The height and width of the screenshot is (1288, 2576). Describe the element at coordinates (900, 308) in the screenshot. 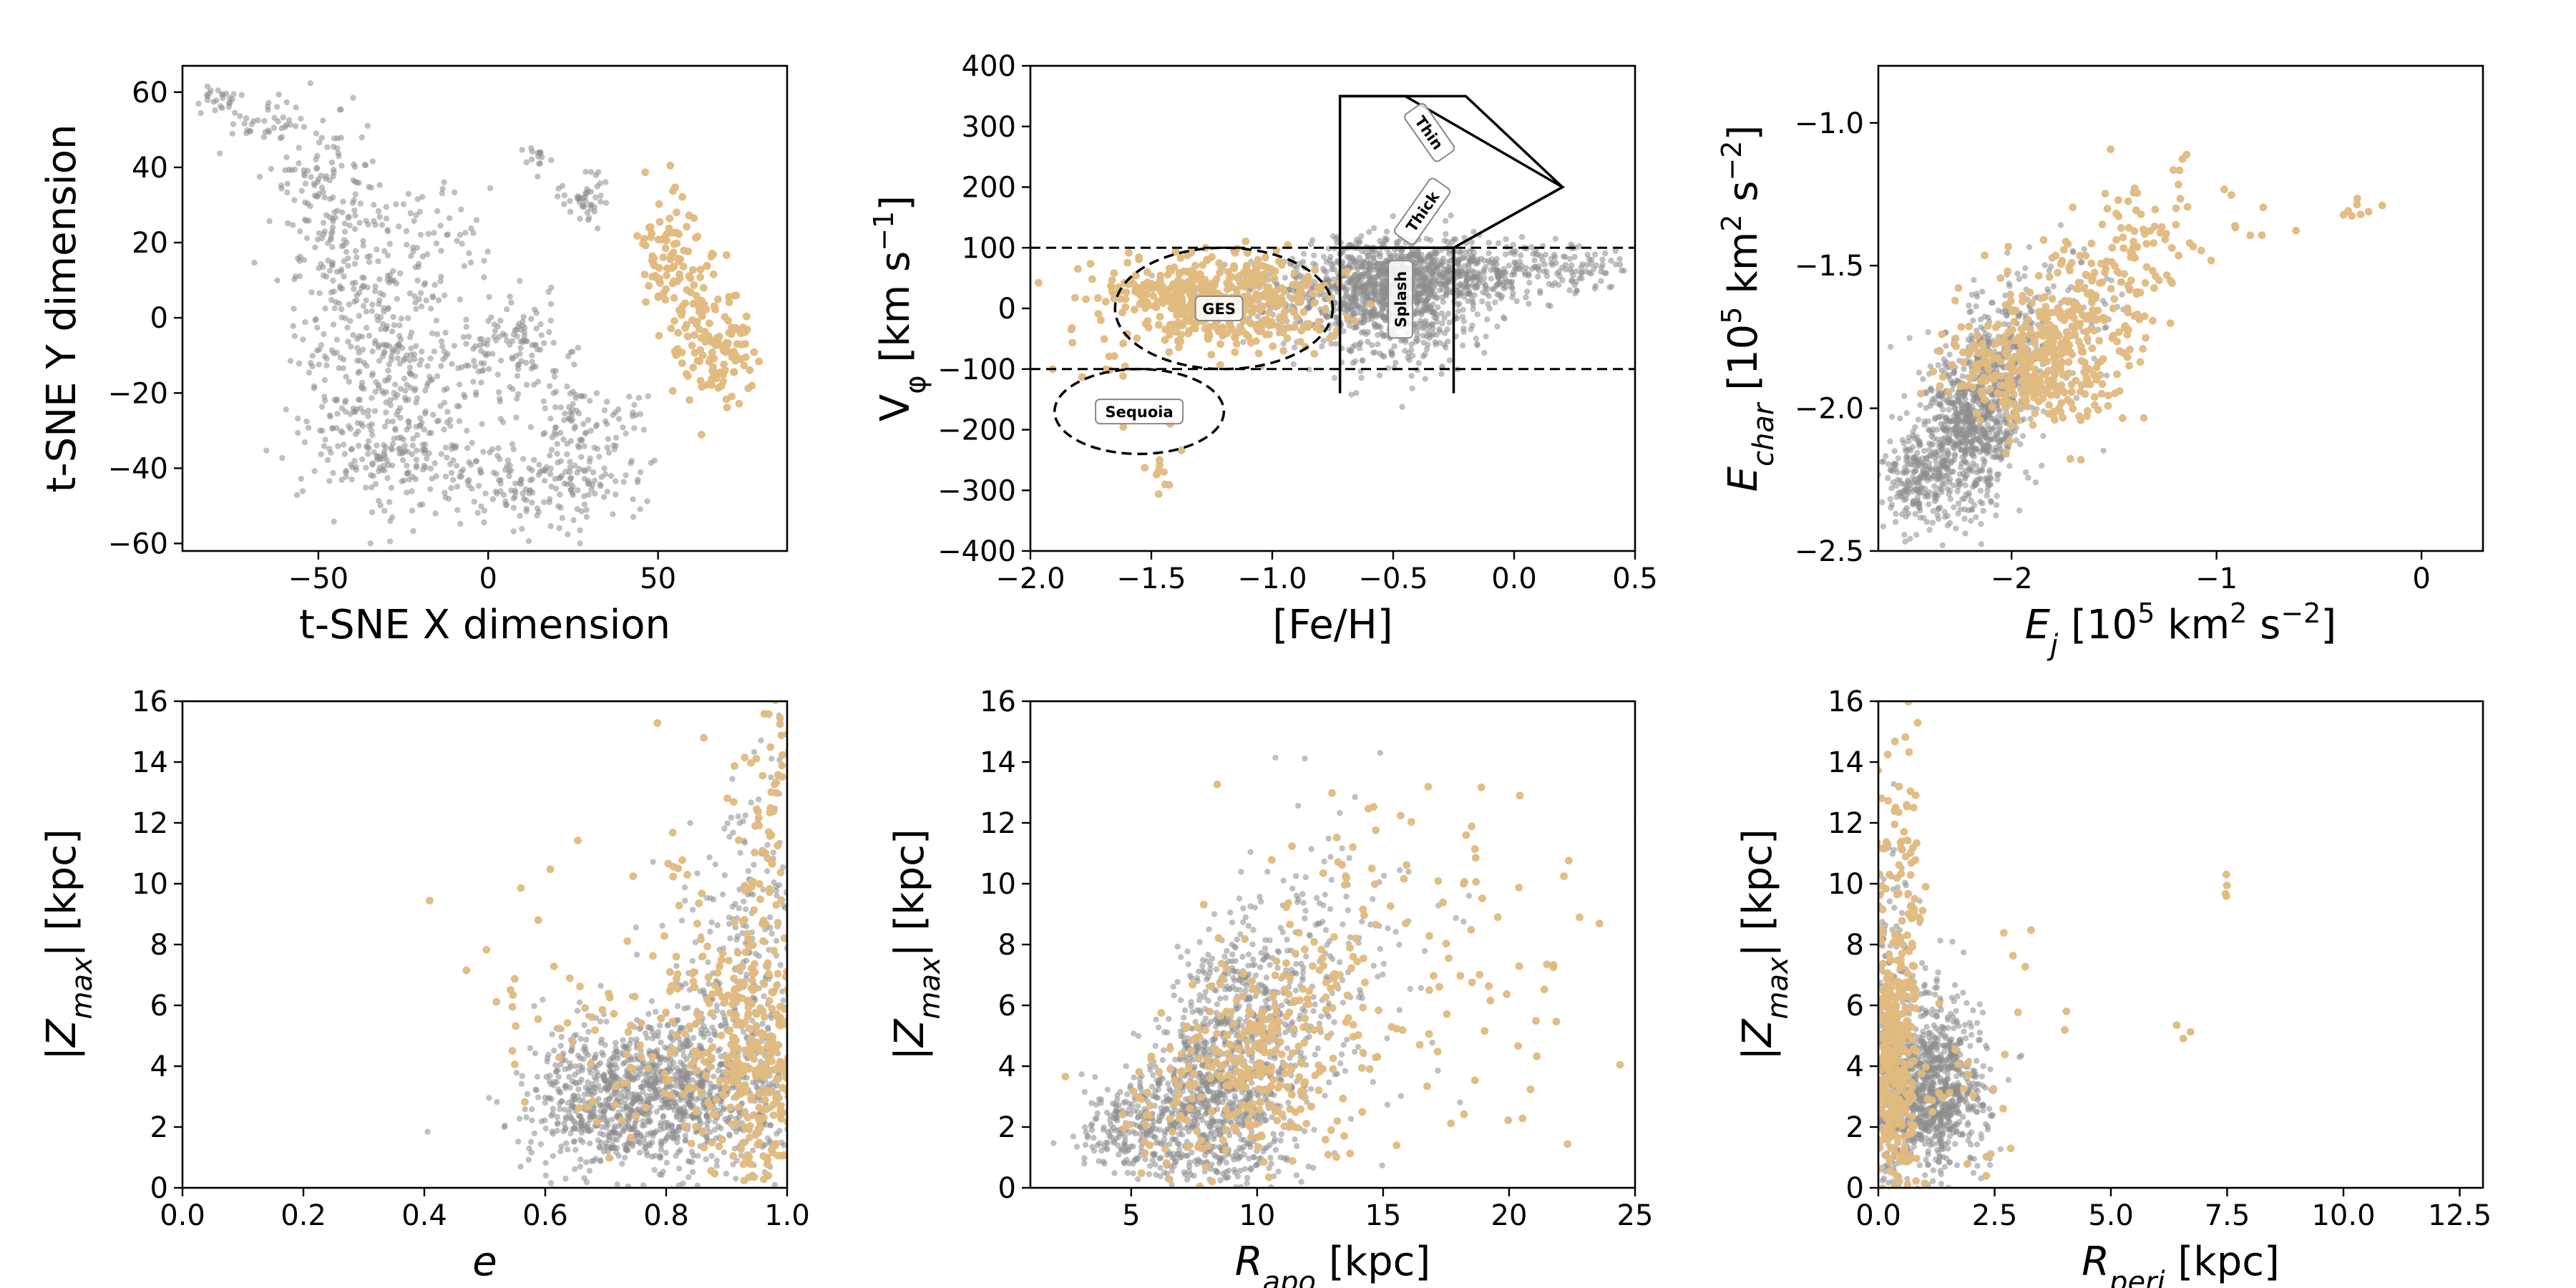

I see `yaxis-label: Vφ [km s−1]` at that location.